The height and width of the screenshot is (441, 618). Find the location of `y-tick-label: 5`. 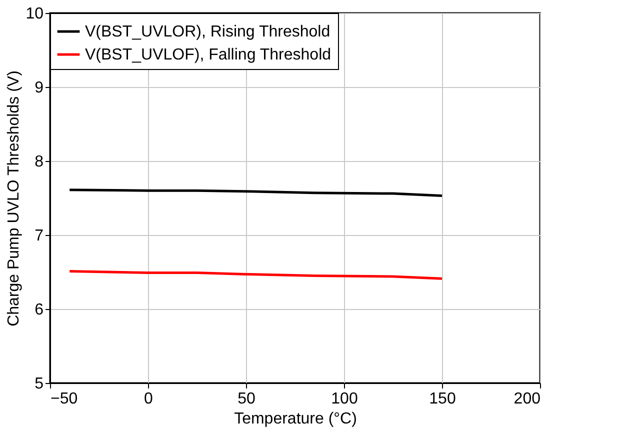

y-tick-label: 5 is located at coordinates (39, 384).